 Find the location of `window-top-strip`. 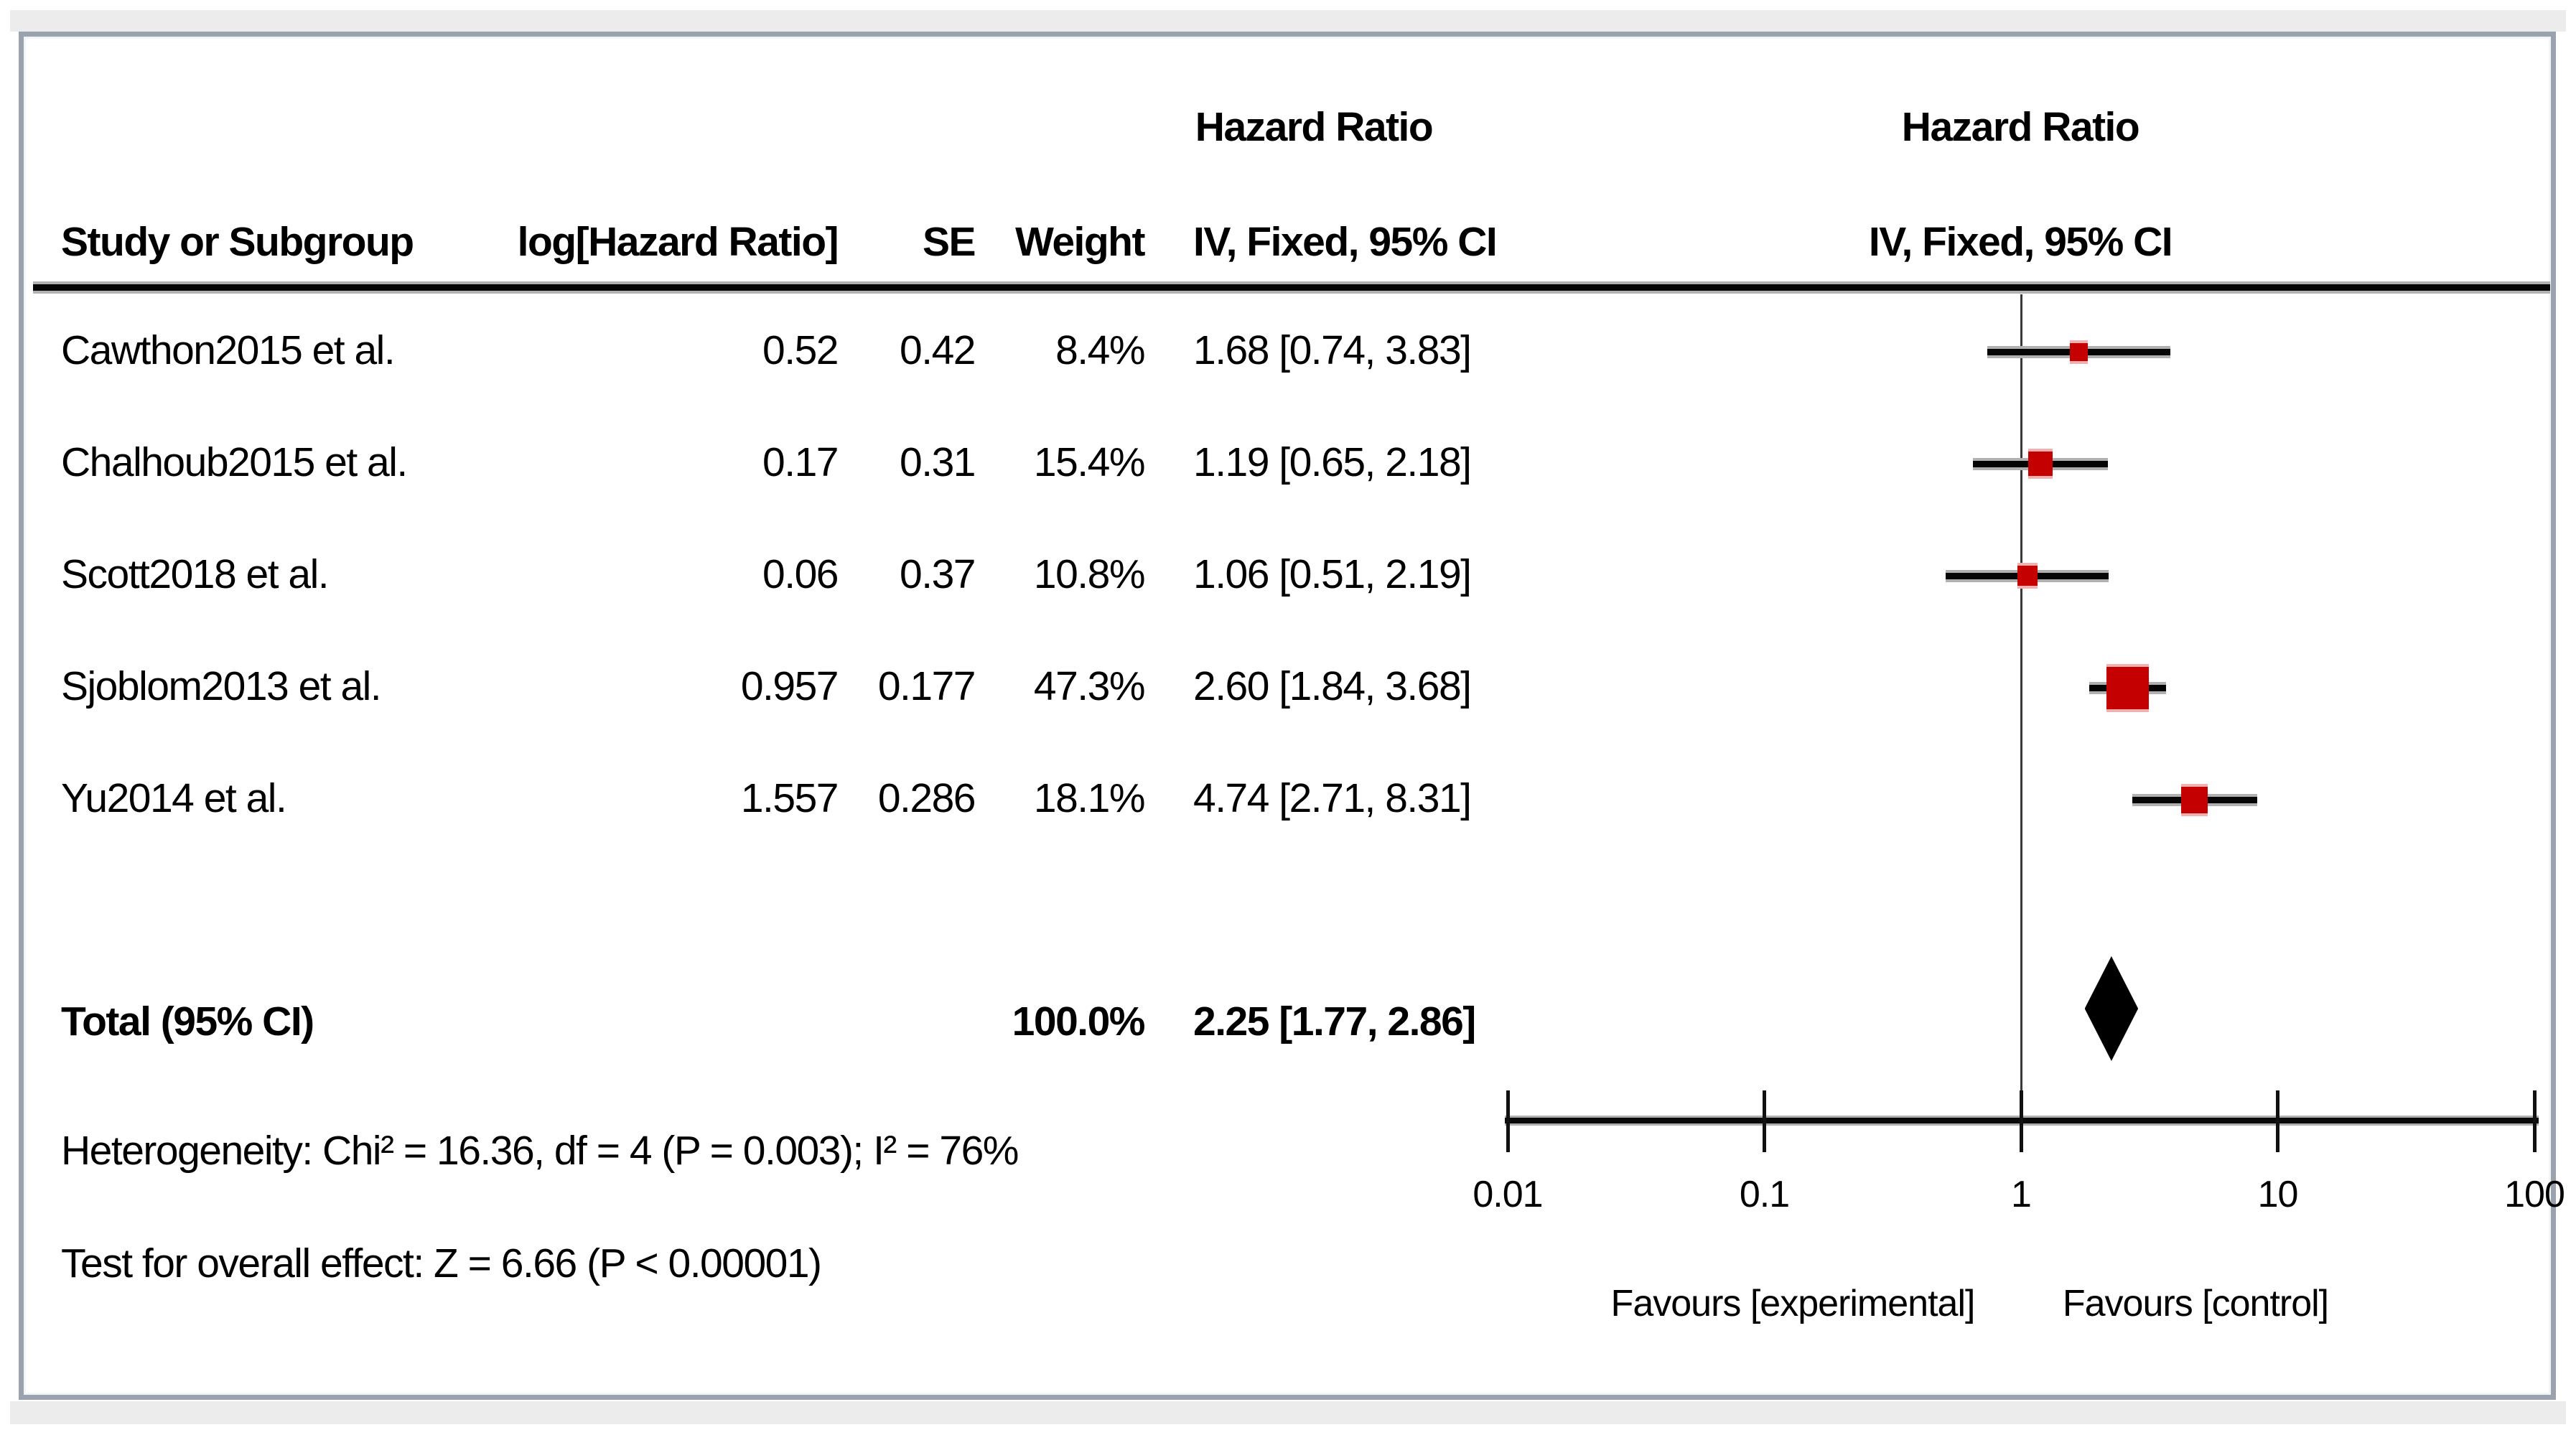

window-top-strip is located at coordinates (1288, 21).